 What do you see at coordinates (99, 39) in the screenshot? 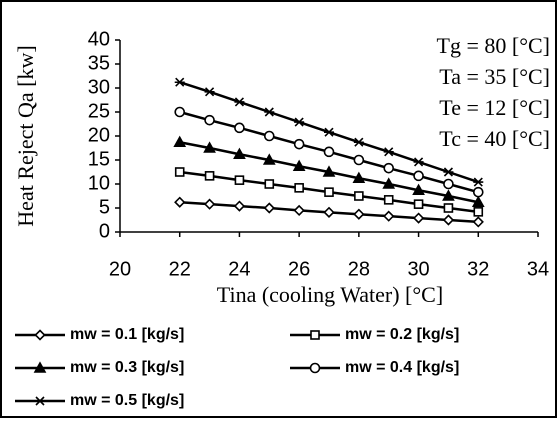
I see `y-tick-label: 40` at bounding box center [99, 39].